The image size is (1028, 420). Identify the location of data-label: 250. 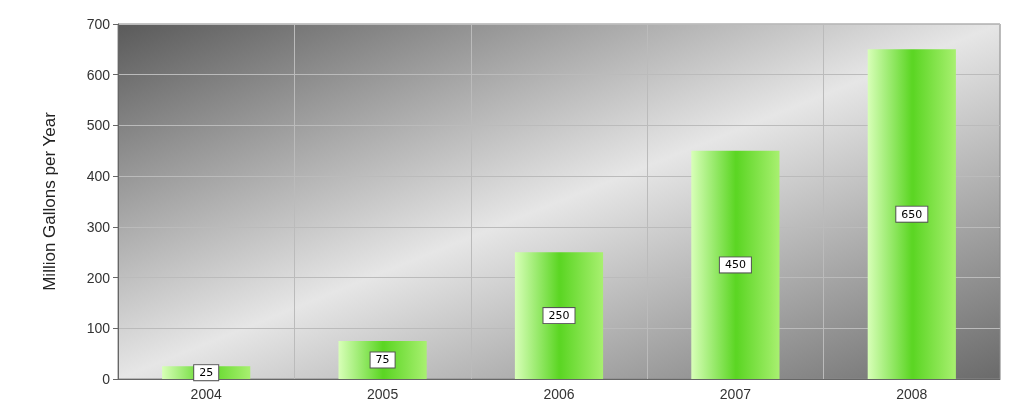
(559, 316).